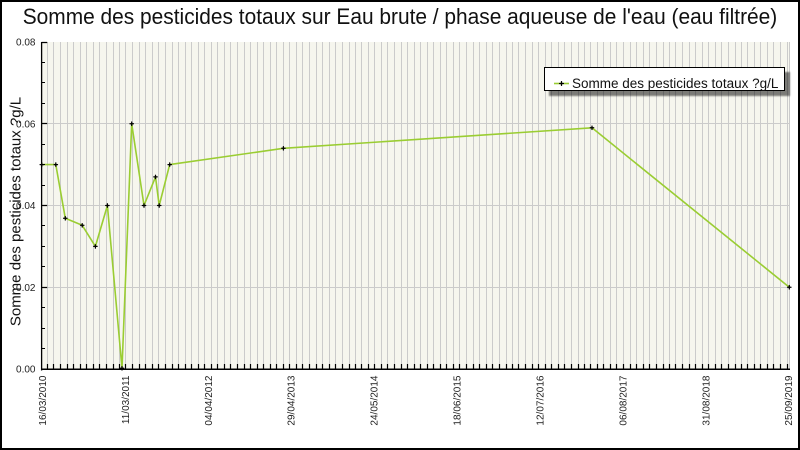 The image size is (800, 450). I want to click on svg-text: 11/03/2011, so click(126, 399).